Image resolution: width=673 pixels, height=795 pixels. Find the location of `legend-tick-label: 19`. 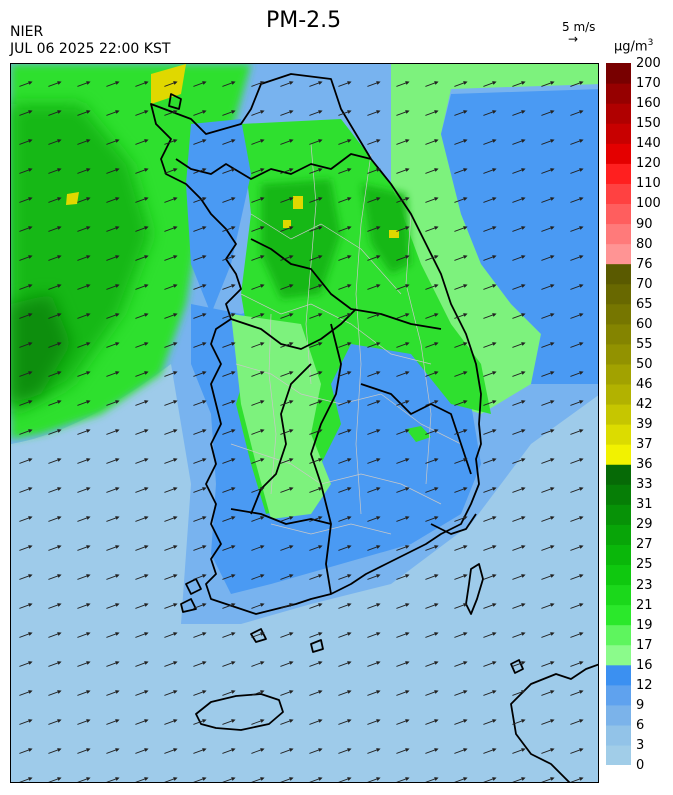

legend-tick-label: 19 is located at coordinates (644, 625).